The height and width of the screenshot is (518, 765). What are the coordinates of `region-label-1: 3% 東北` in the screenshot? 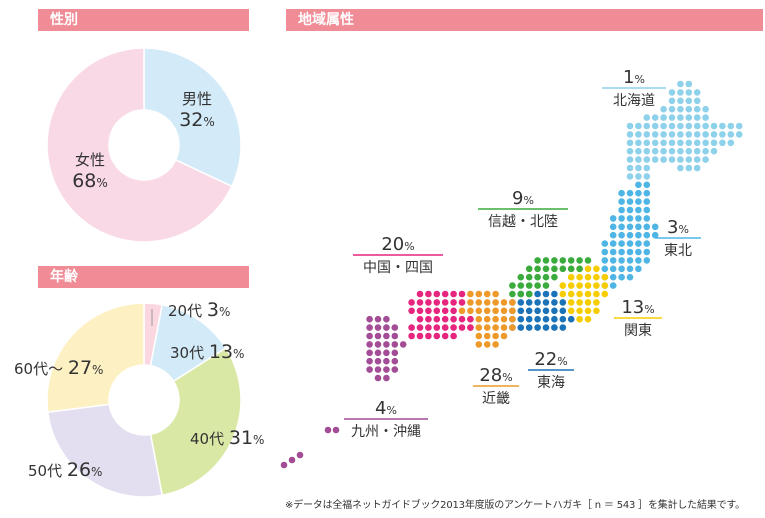 It's located at (678, 238).